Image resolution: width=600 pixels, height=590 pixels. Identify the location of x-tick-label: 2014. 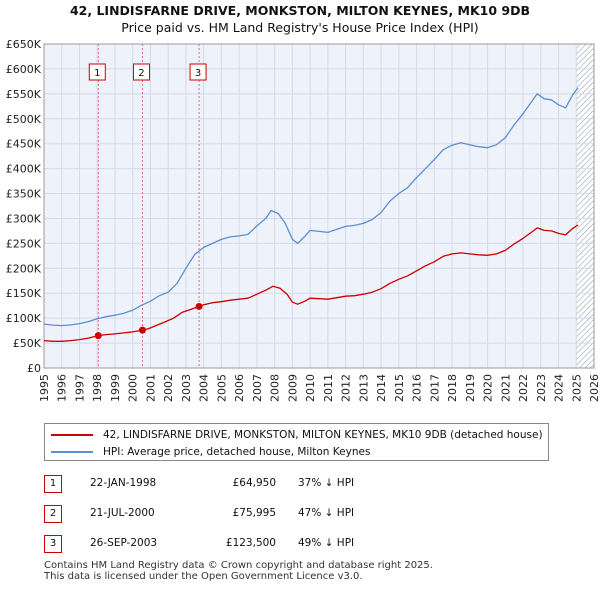
(381, 388).